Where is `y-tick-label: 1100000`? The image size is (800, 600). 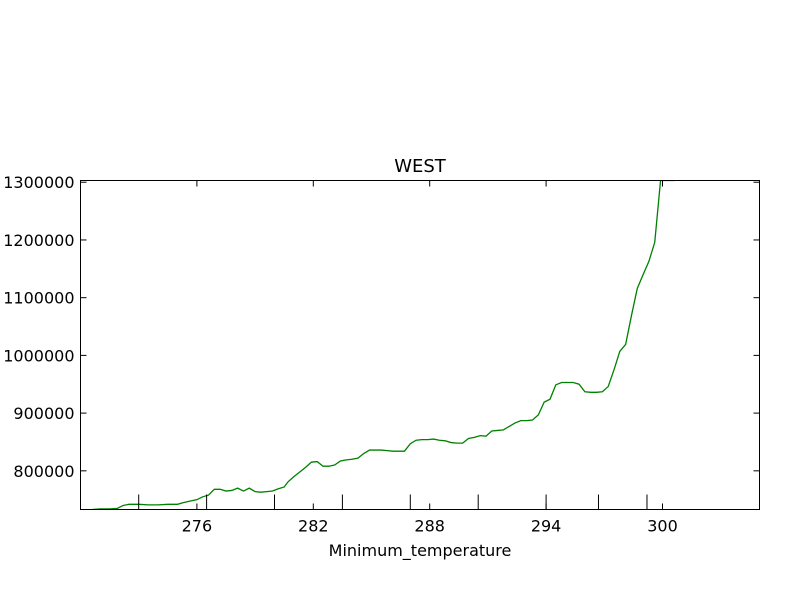
y-tick-label: 1100000 is located at coordinates (38, 298).